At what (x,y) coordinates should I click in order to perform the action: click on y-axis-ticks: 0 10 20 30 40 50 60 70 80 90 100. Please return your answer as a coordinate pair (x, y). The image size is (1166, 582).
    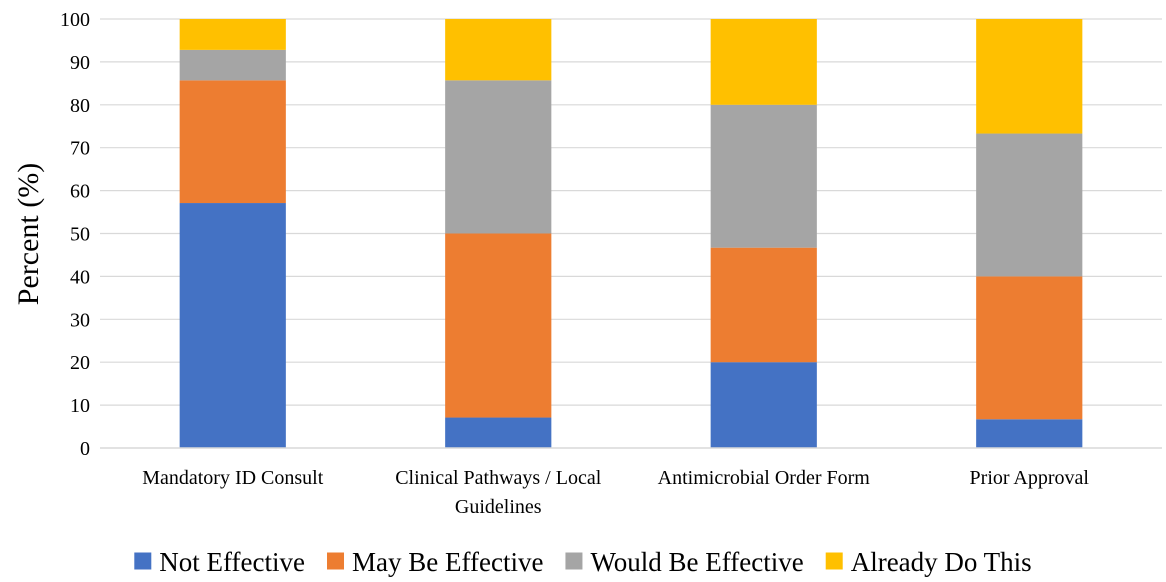
    Looking at the image, I should click on (75, 234).